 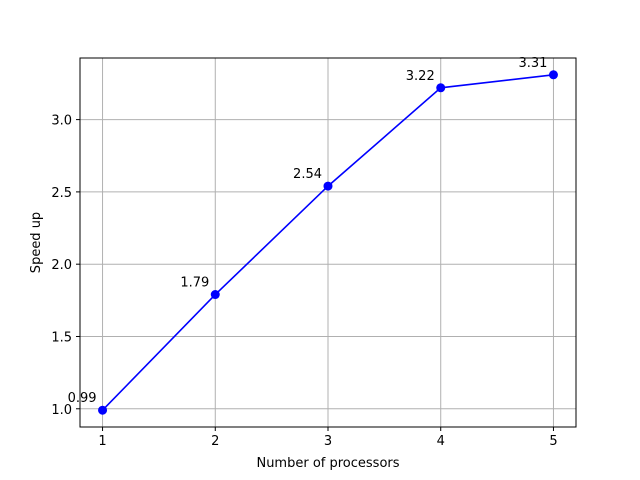 I want to click on data-label: 1.79, so click(x=194, y=283).